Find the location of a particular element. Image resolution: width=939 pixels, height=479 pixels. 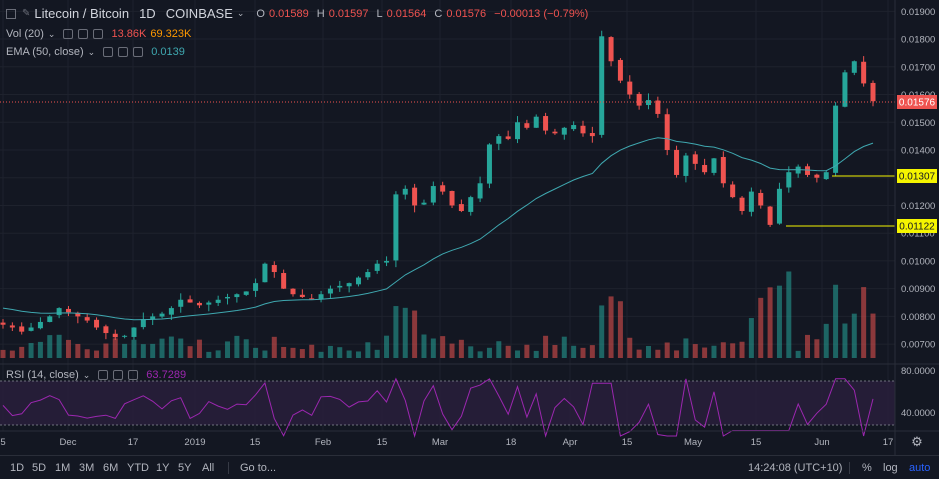

price-tick-label: 0.00800 is located at coordinates (918, 317).